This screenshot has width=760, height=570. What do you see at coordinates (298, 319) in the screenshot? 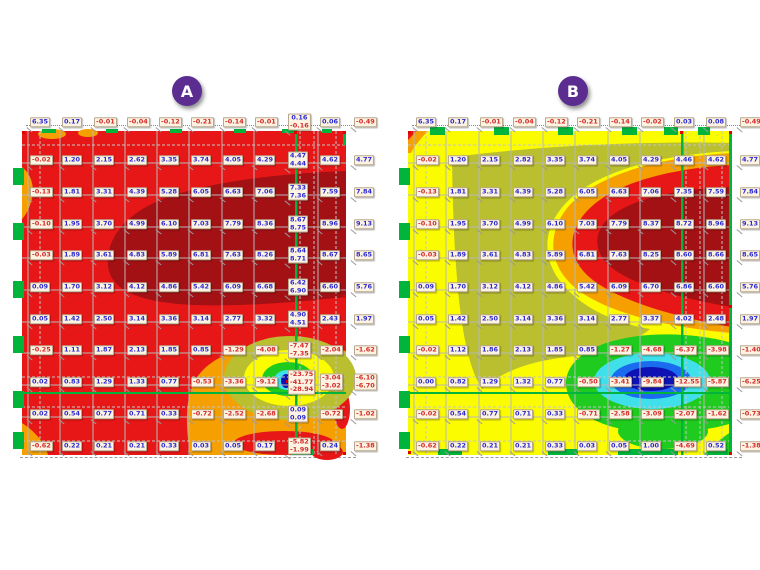
I see `value-label: 4.90 4.51` at bounding box center [298, 319].